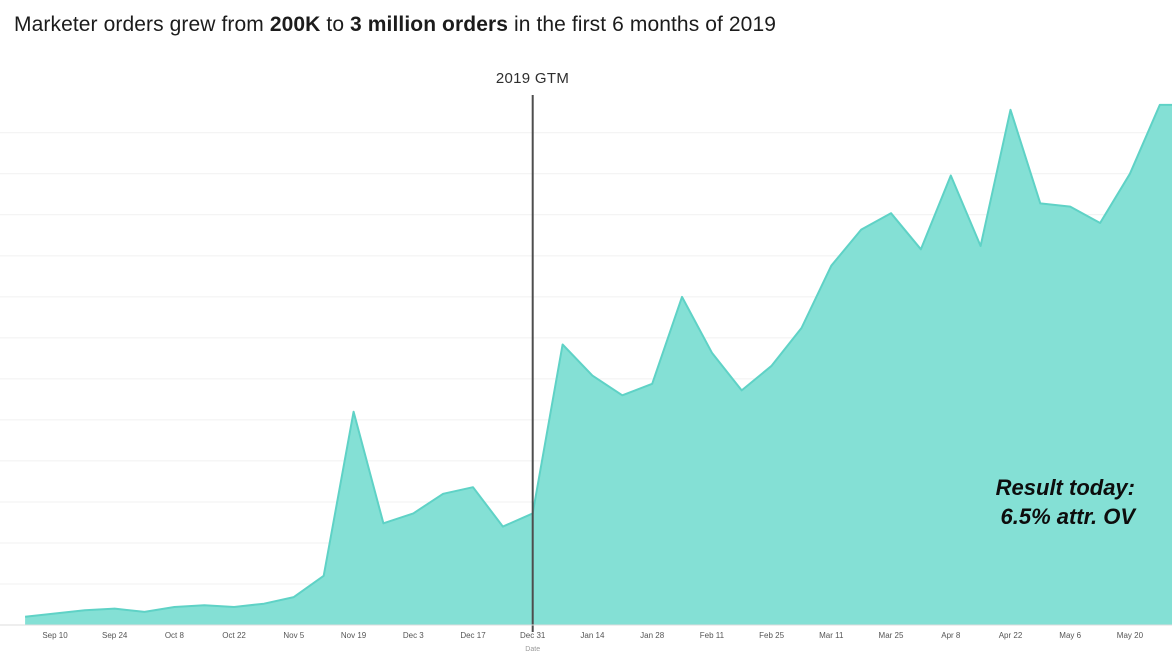 This screenshot has width=1172, height=658. I want to click on result-annotation-line2: 6.5% attr. OV, so click(1067, 516).